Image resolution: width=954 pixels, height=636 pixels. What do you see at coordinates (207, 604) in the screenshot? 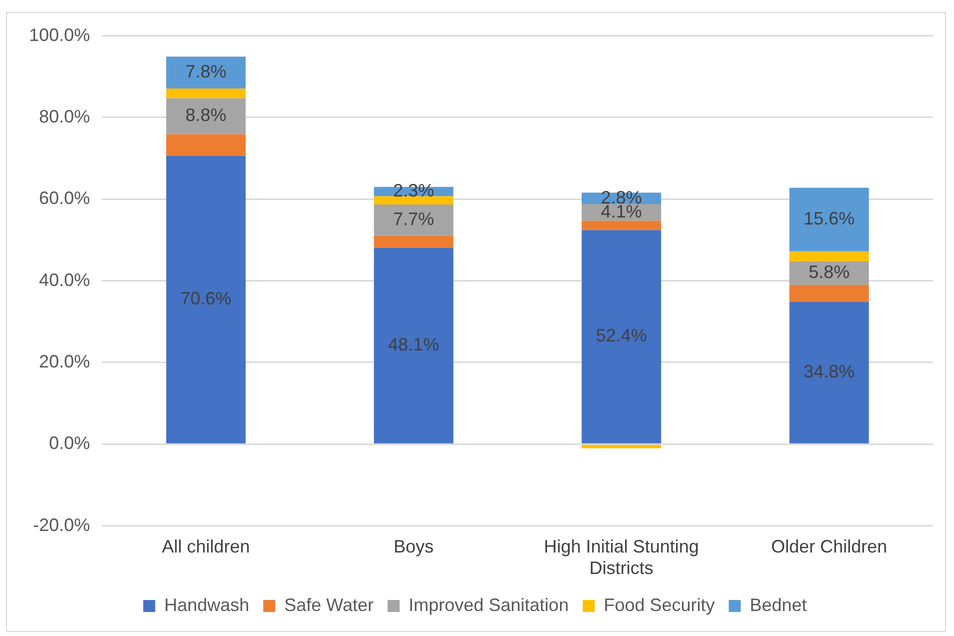
I see `legend-label: Handwash` at bounding box center [207, 604].